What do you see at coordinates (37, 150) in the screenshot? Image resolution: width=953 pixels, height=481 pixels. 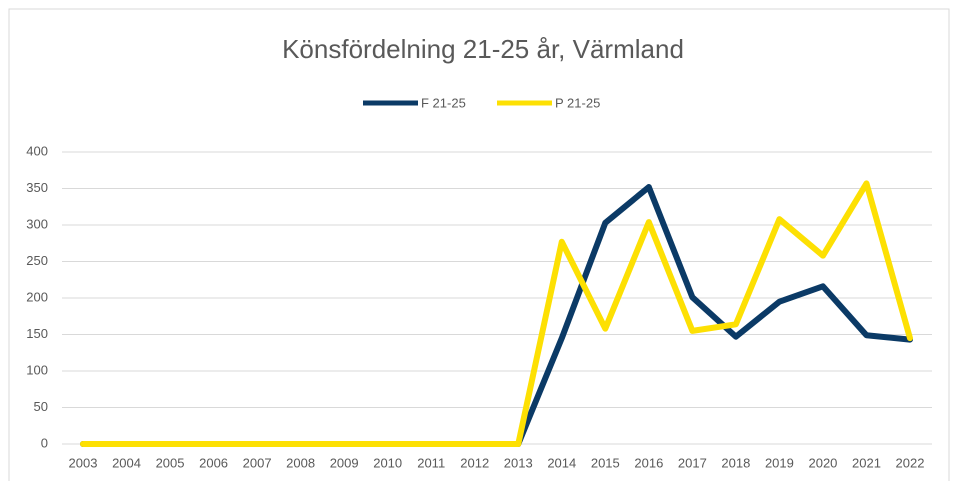 I see `y-tick-label: 400` at bounding box center [37, 150].